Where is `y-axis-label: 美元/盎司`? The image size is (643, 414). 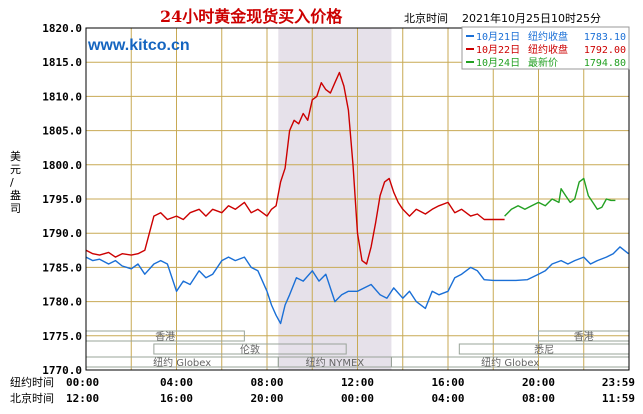 y-axis-label: 美元/盎司 is located at coordinates (15, 182).